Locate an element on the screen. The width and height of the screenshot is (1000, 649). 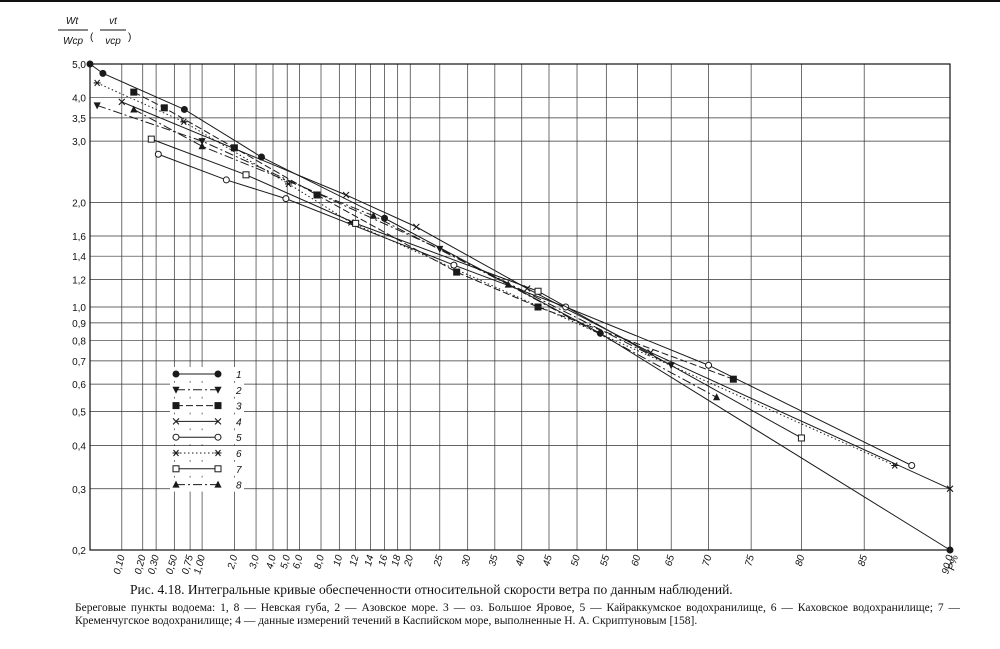
y-tick-label: 0,7 is located at coordinates (79, 362).